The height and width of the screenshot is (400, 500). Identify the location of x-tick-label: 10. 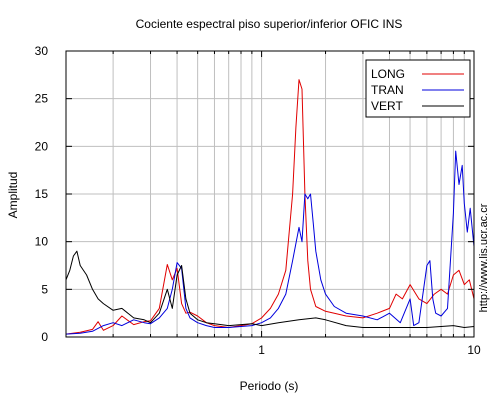
(474, 350).